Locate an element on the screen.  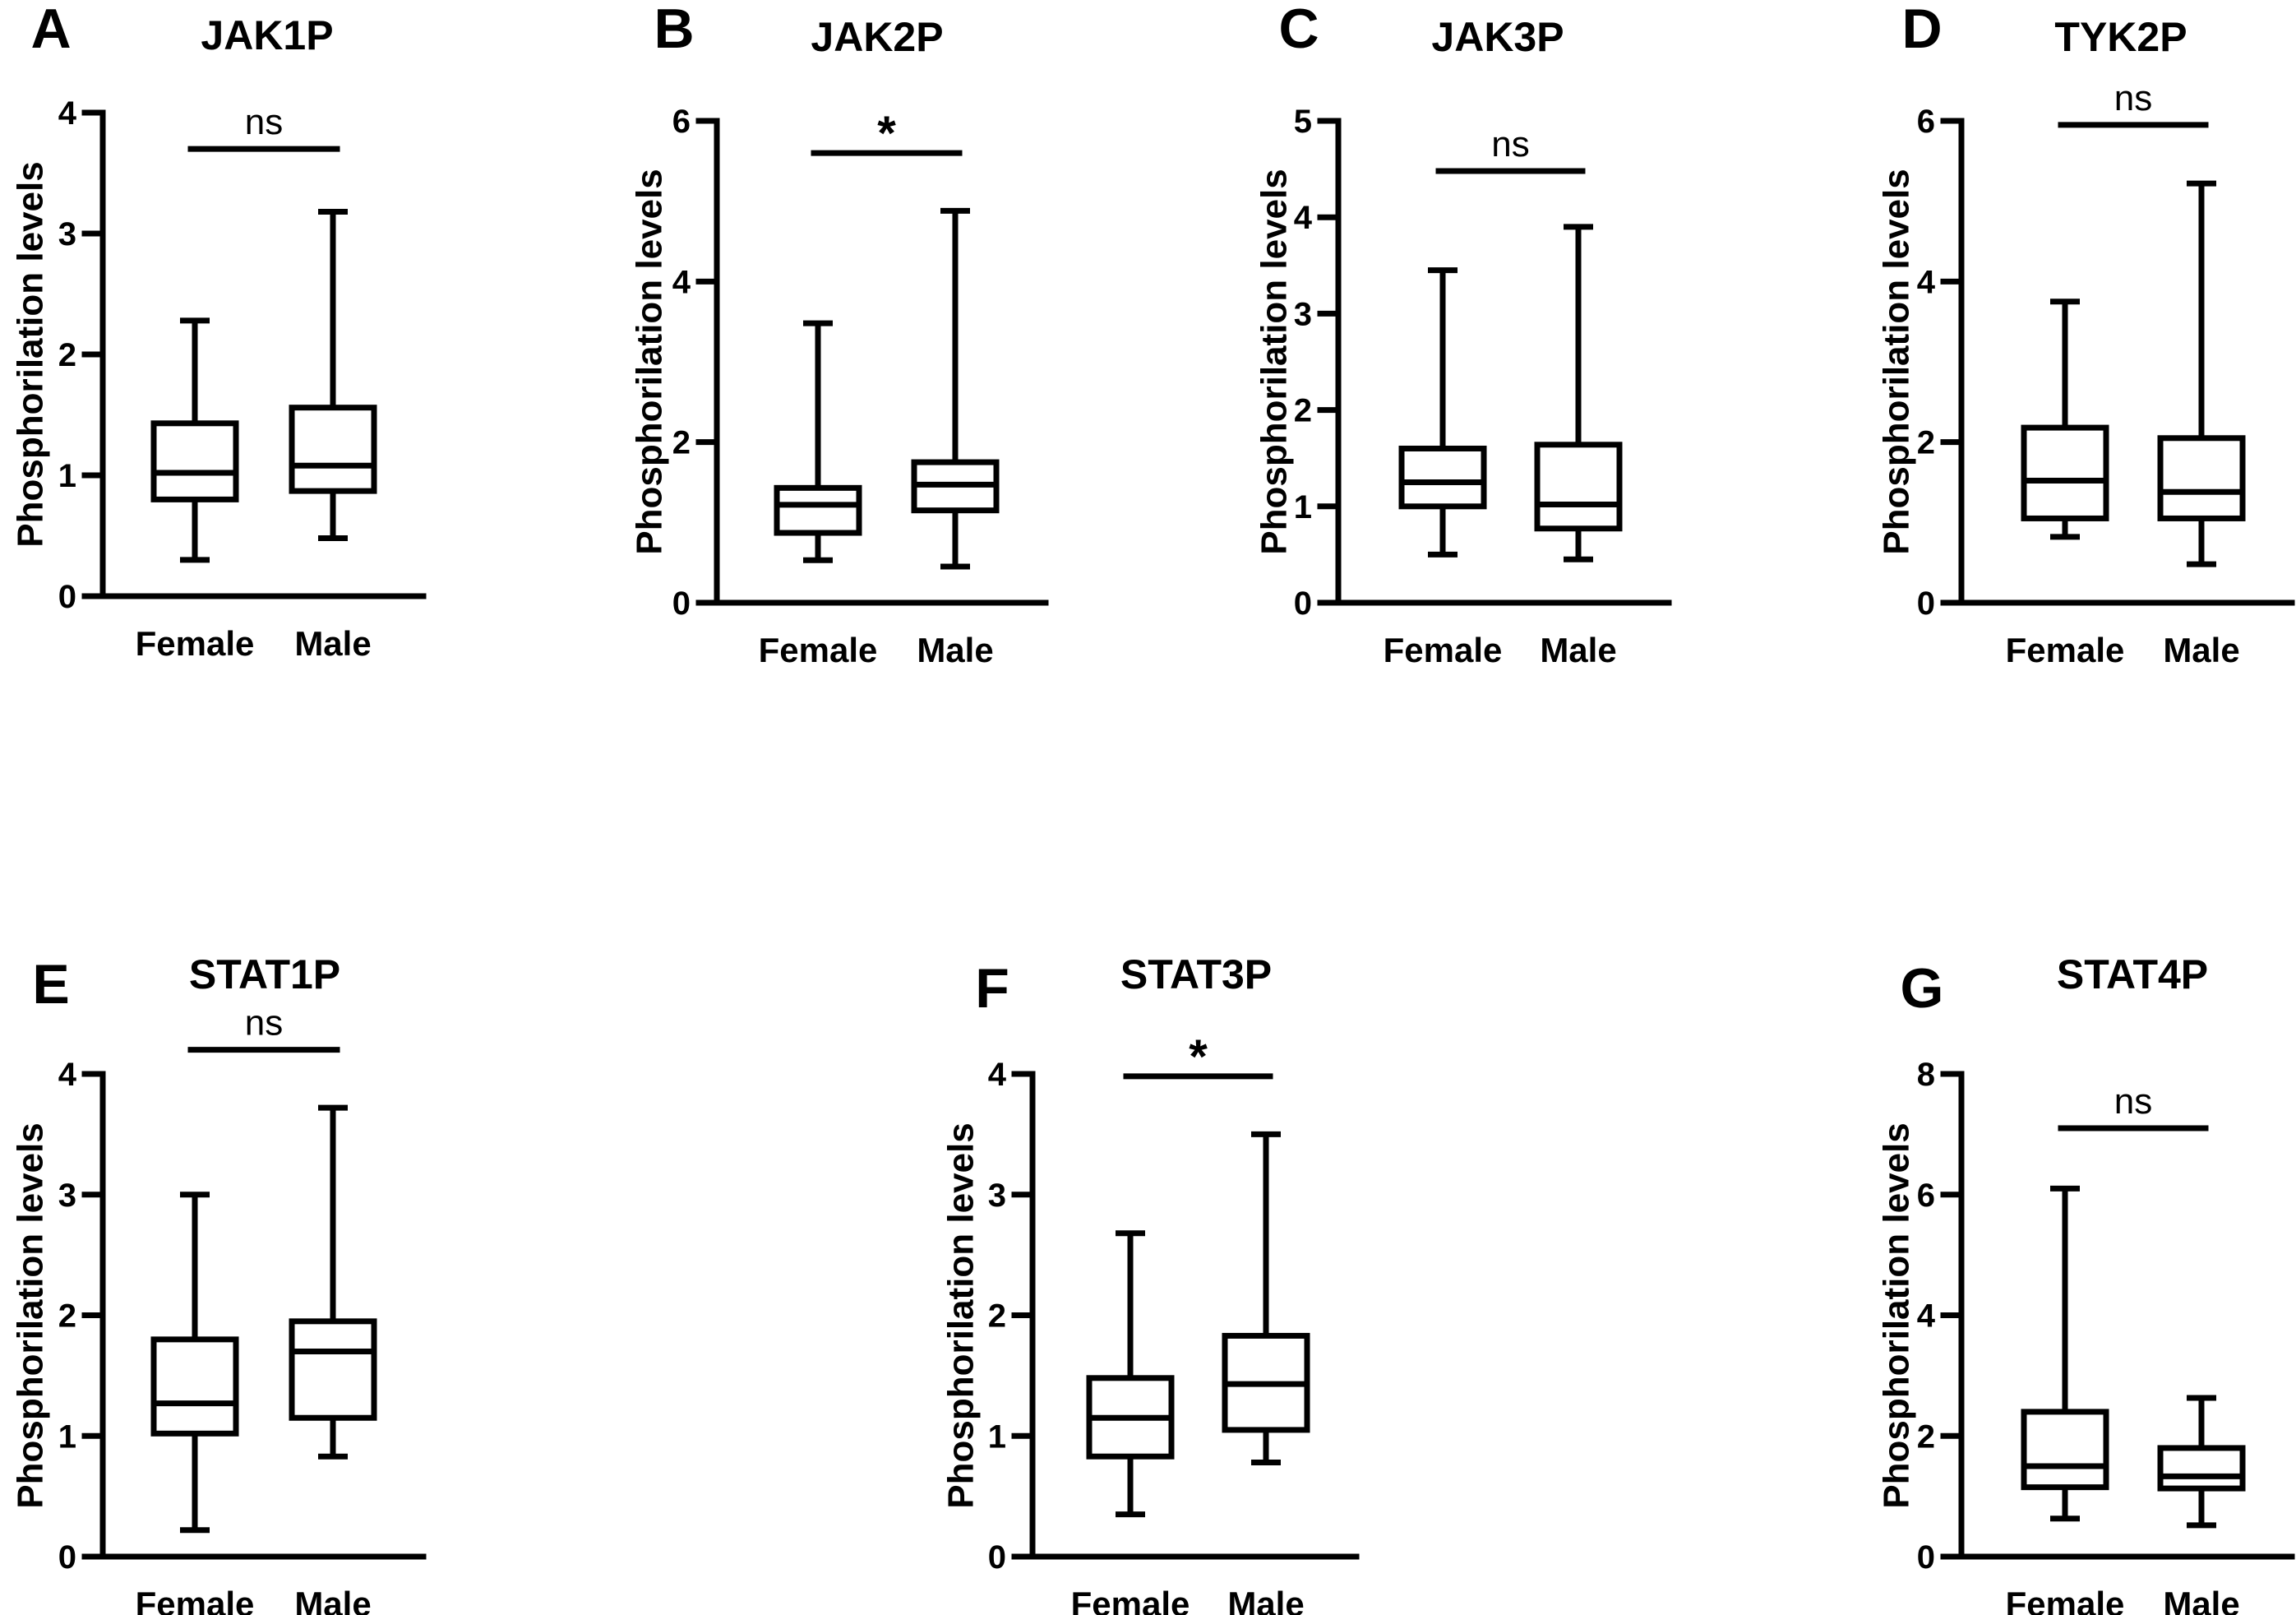
panel-letter: C is located at coordinates (1298, 30).